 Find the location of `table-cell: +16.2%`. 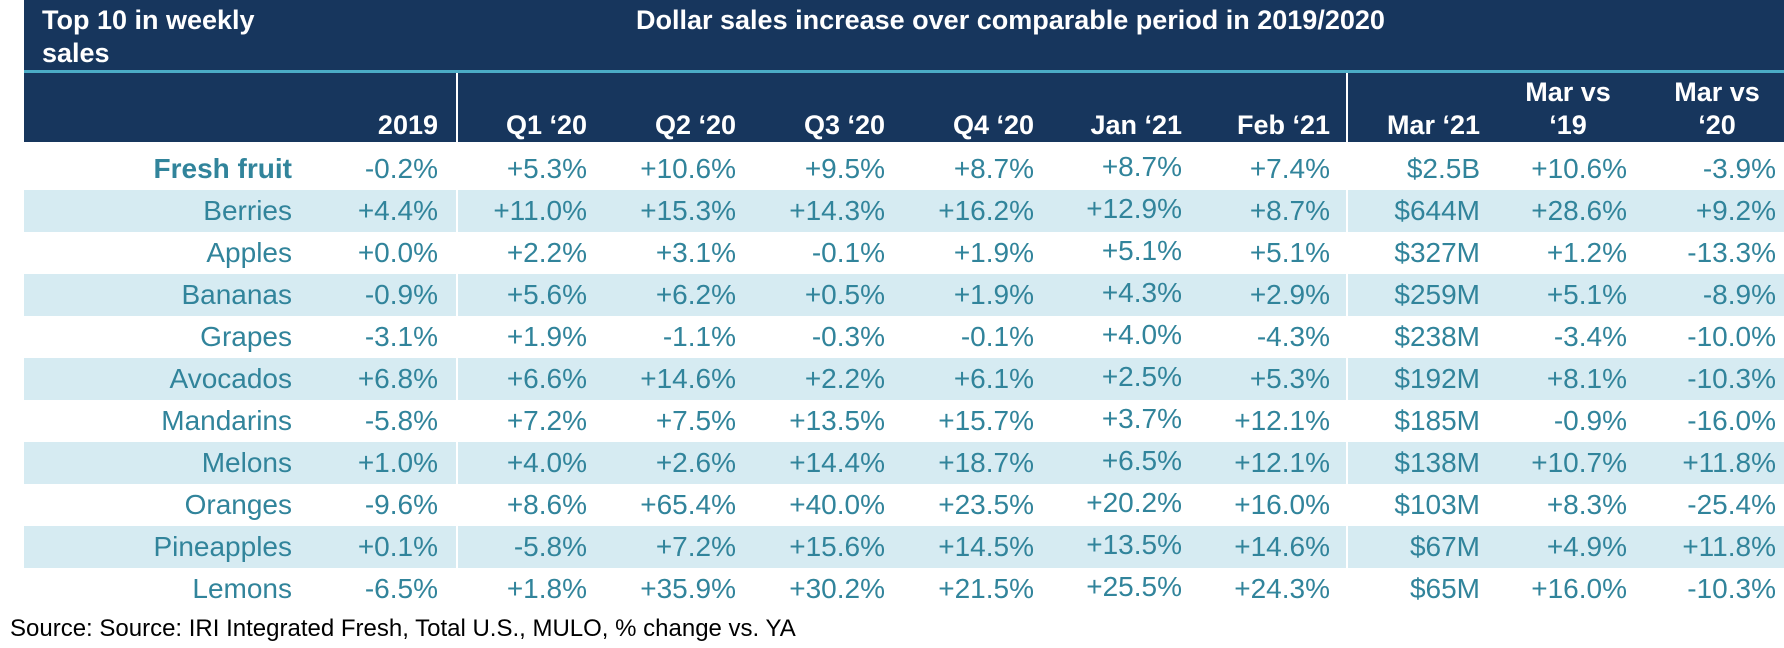

table-cell: +16.2% is located at coordinates (986, 210).